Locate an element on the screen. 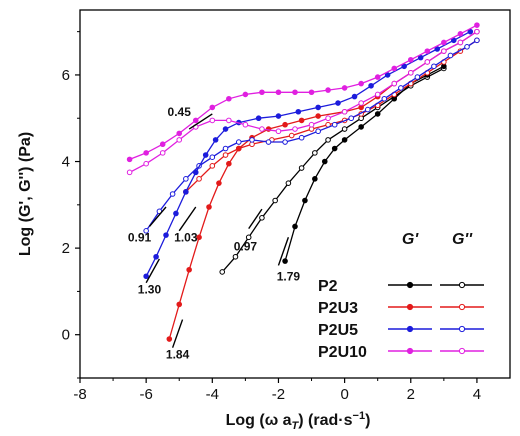 The width and height of the screenshot is (520, 436). y-tick-label: 6 is located at coordinates (66, 75).